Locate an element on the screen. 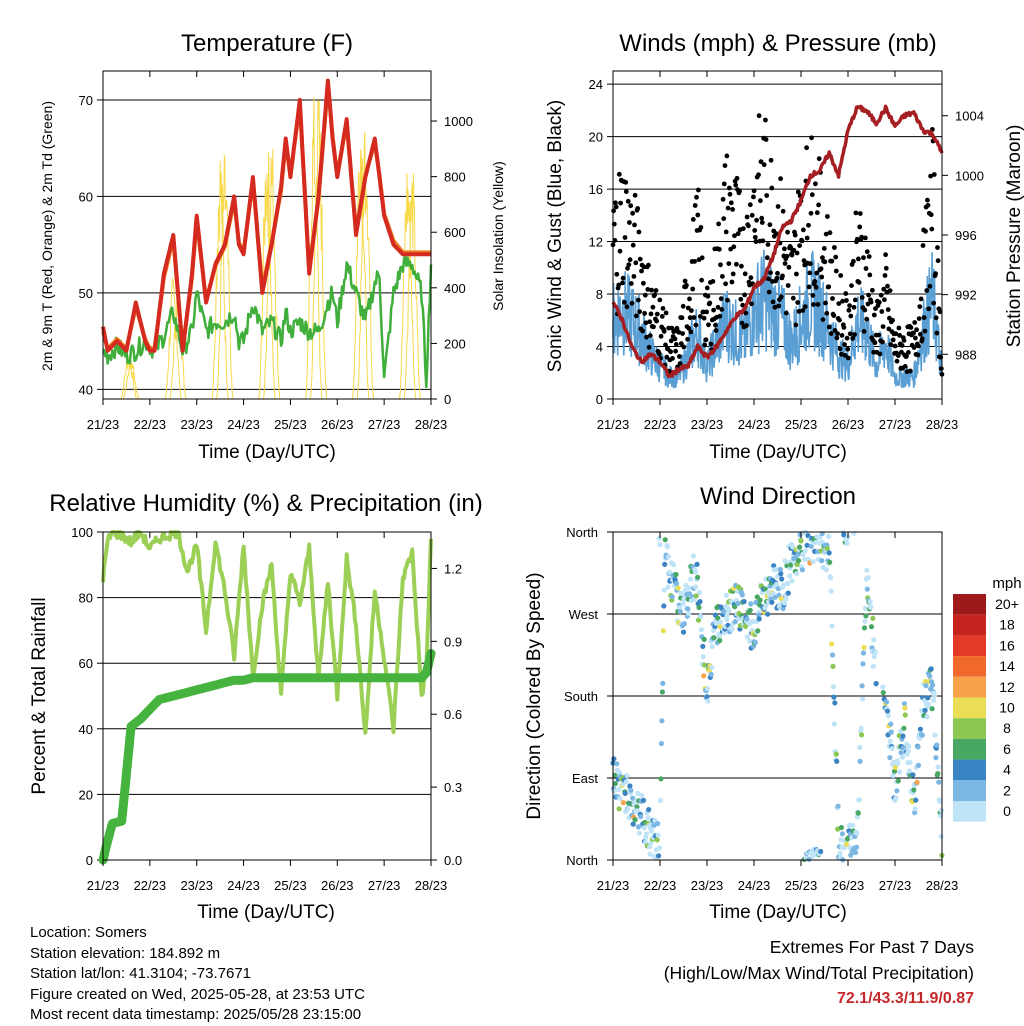  y-tick-label: 60 is located at coordinates (86, 663).